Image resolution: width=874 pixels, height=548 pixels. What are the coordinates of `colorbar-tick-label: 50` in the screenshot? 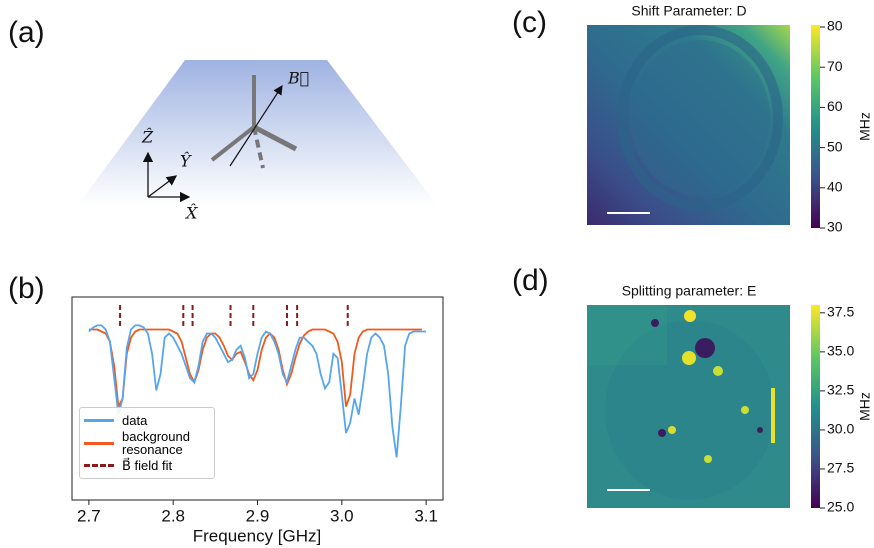 It's located at (835, 146).